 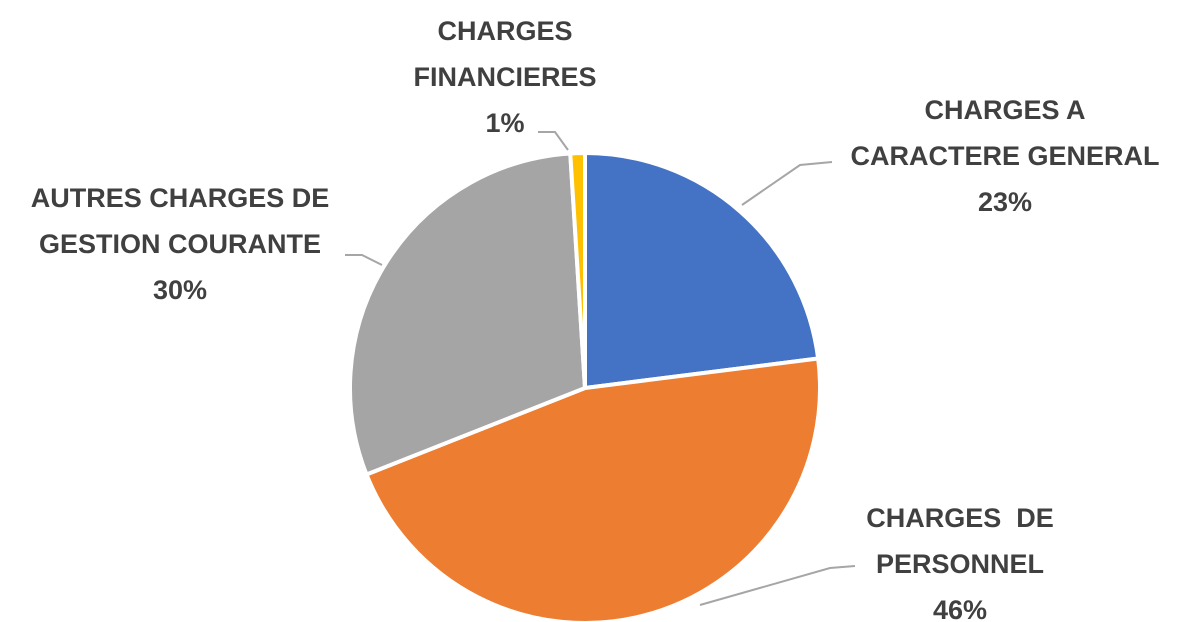 What do you see at coordinates (505, 123) in the screenshot?
I see `value-label: 1%` at bounding box center [505, 123].